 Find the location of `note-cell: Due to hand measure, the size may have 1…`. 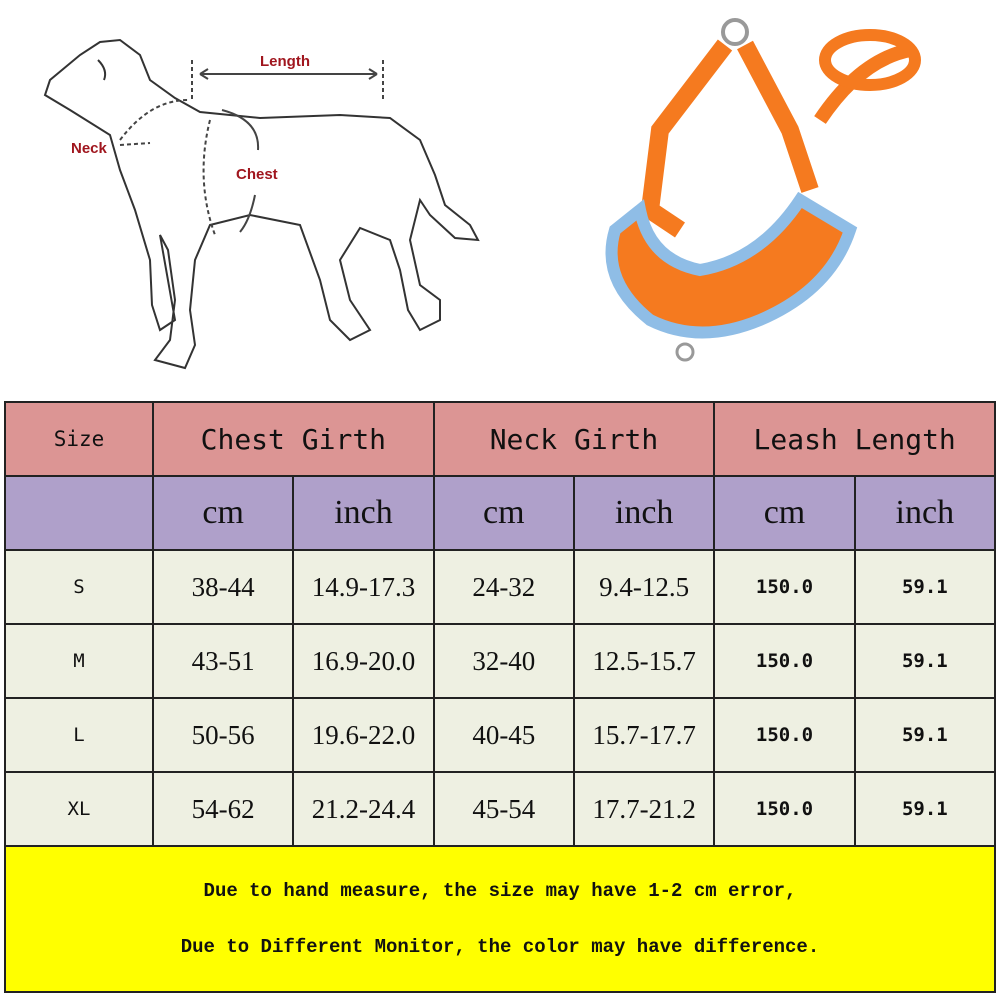

note-cell: Due to hand measure, the size may have 1… is located at coordinates (500, 919).